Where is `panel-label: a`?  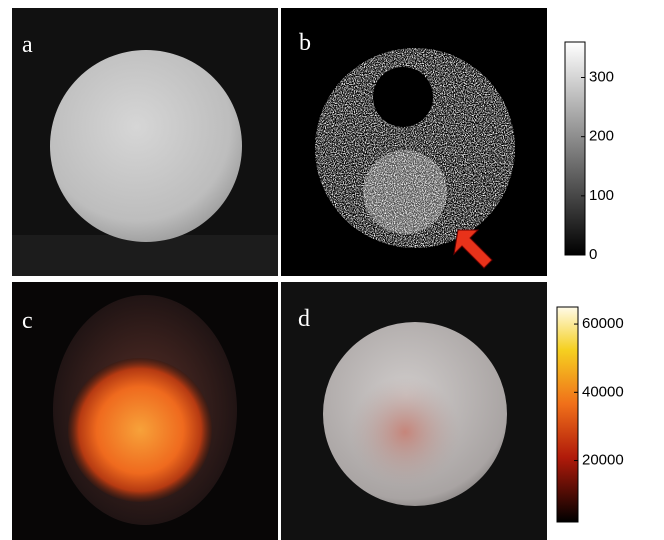 panel-label: a is located at coordinates (27, 45).